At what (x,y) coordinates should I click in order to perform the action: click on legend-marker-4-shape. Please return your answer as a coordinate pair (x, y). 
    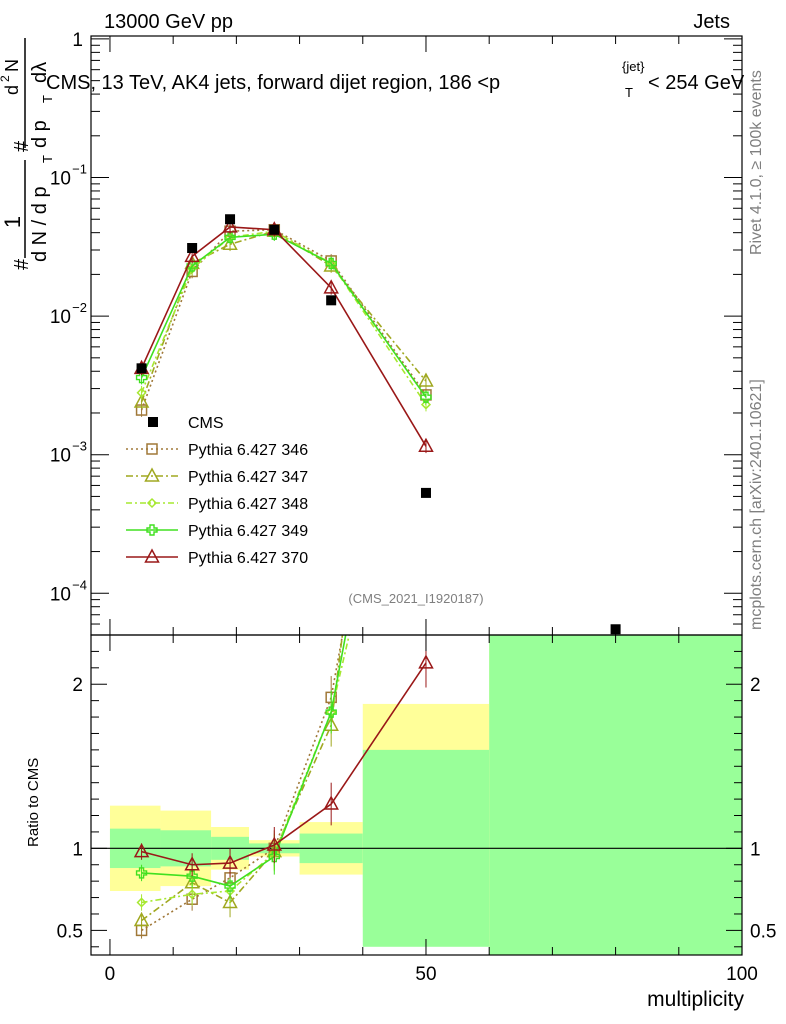
    Looking at the image, I should click on (152, 555).